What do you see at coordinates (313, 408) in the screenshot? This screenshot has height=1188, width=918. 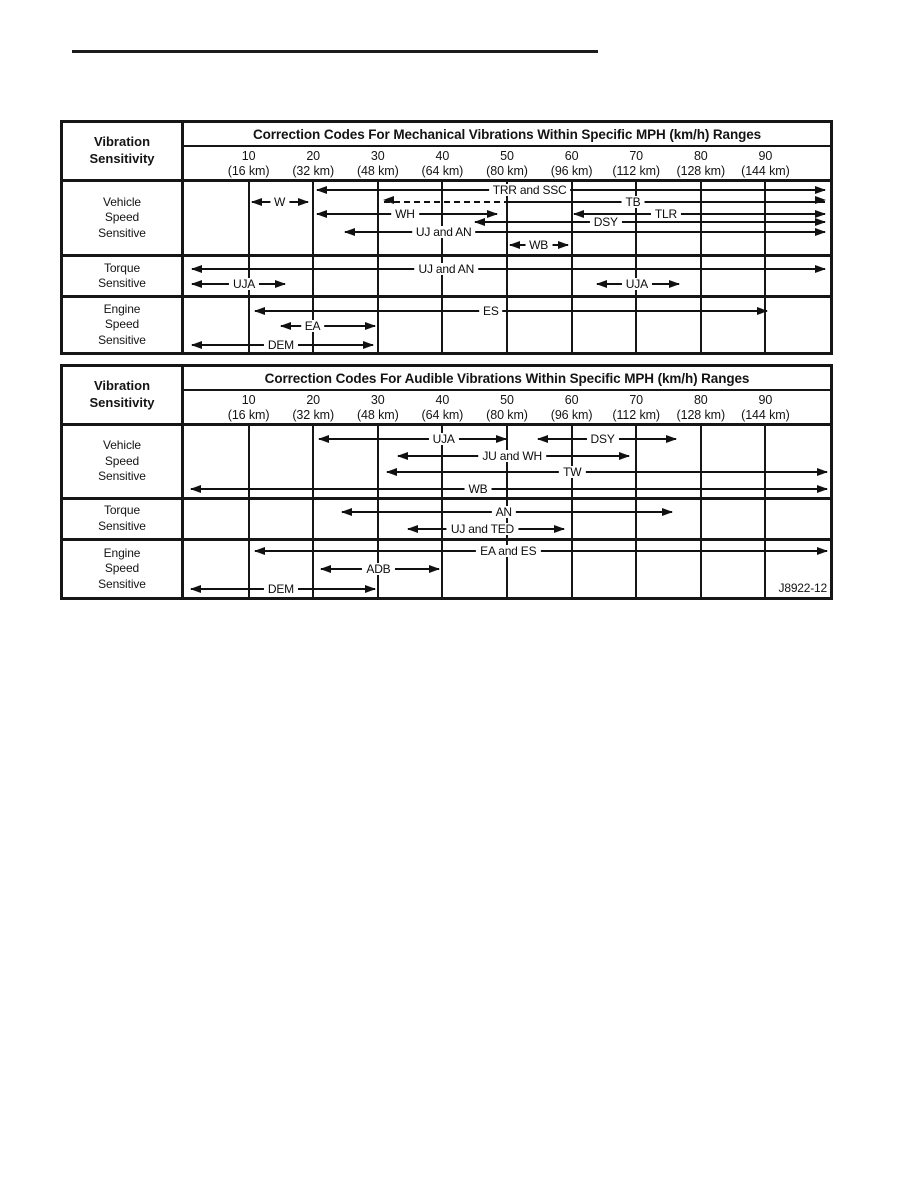 I see `axis-tick: 20 (32 km)` at bounding box center [313, 408].